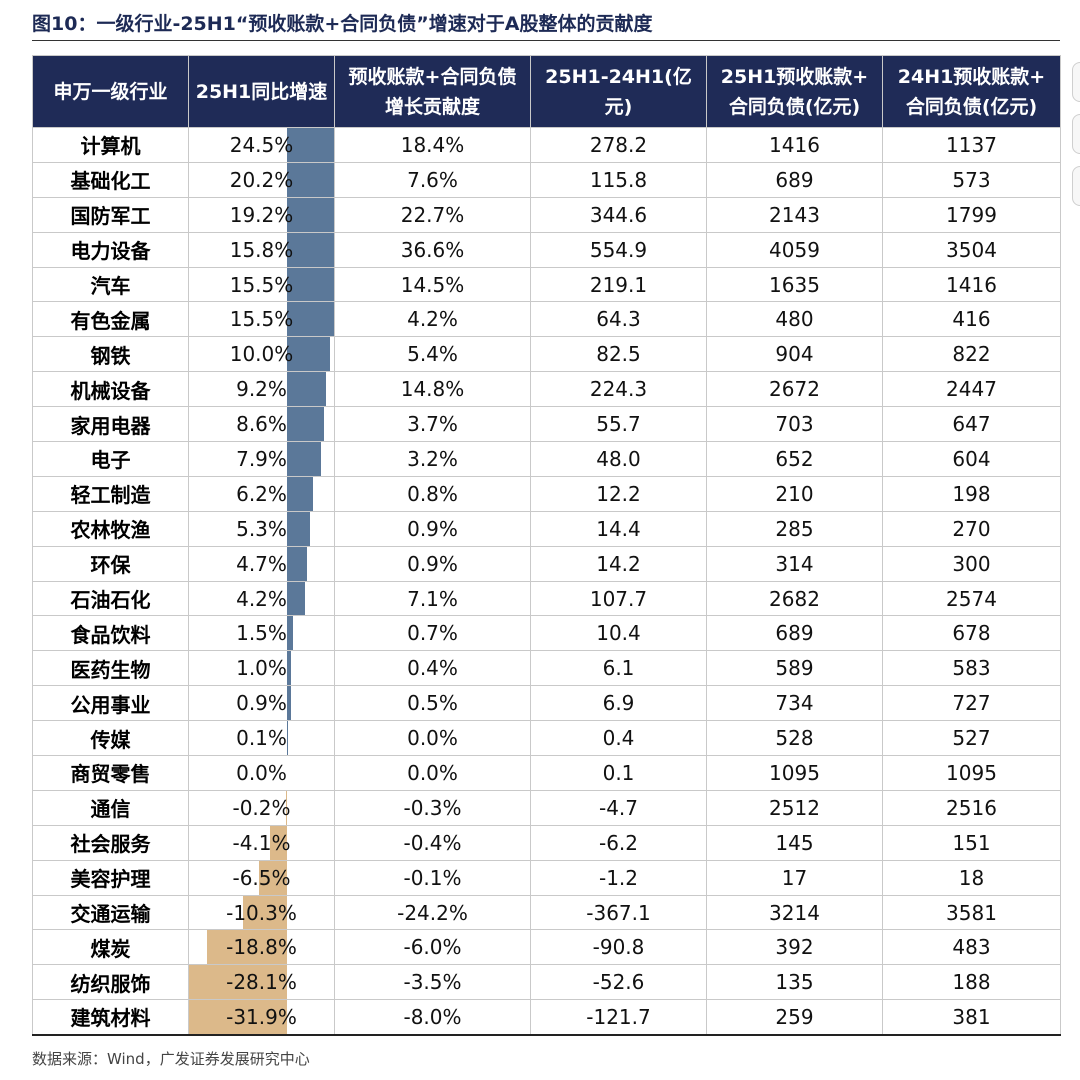 Image resolution: width=1080 pixels, height=1080 pixels. Describe the element at coordinates (261, 842) in the screenshot. I see `growth-value: -4.1%` at that location.